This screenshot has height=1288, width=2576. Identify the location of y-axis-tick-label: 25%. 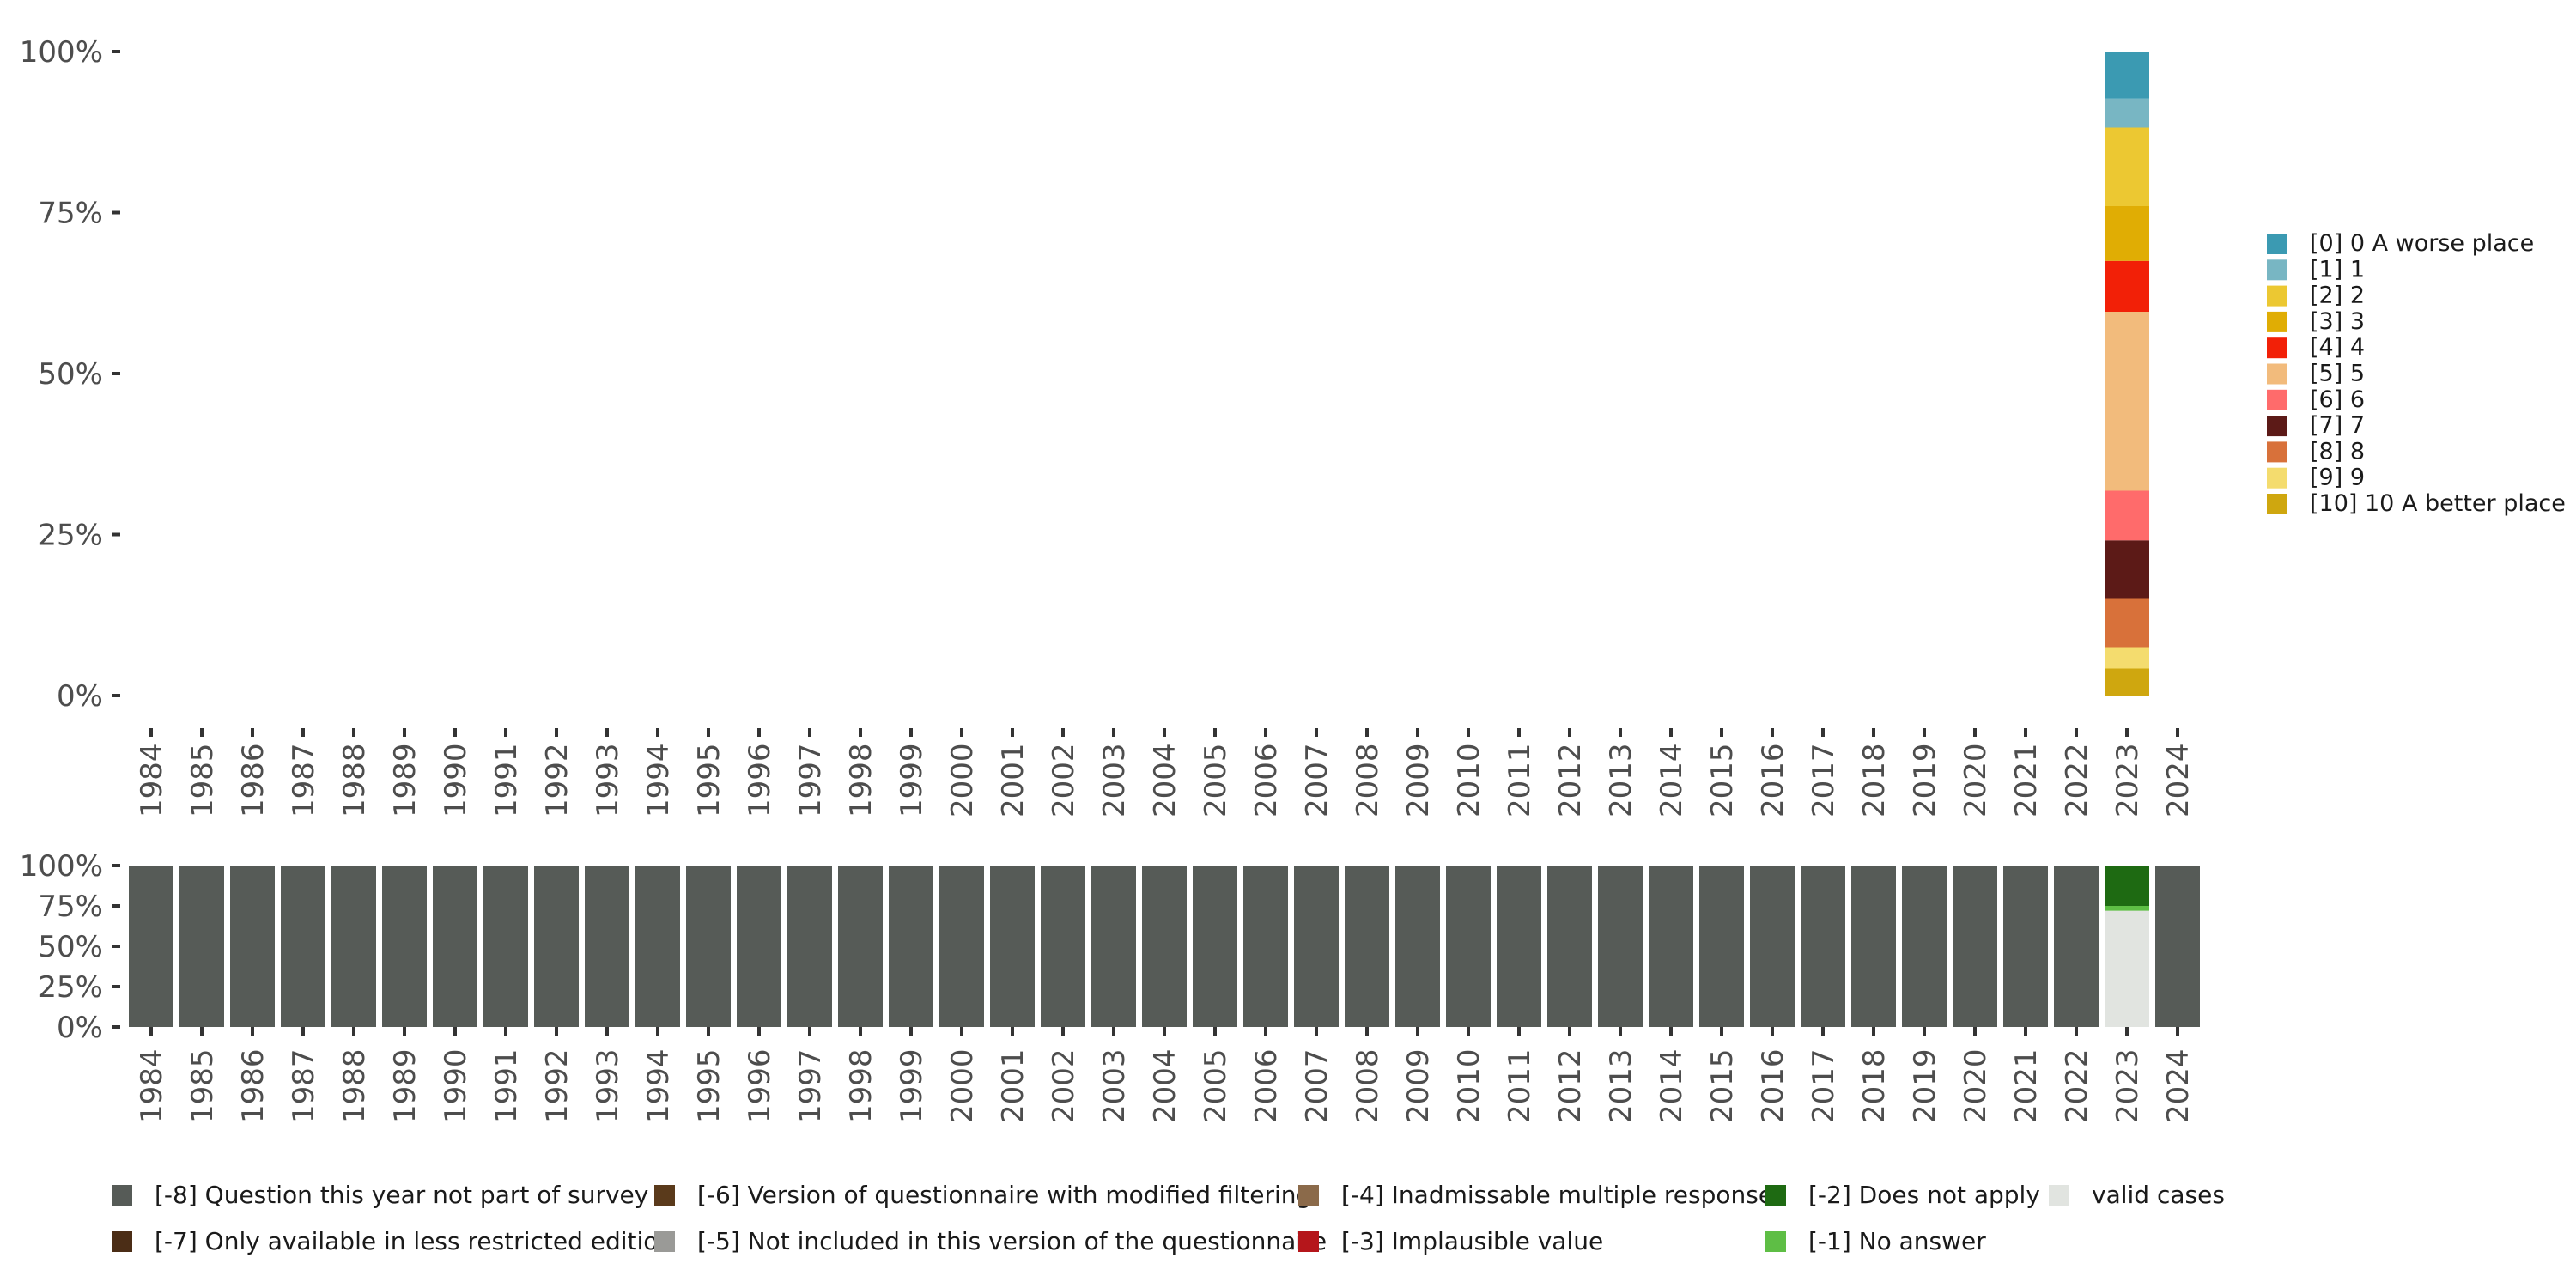
(70, 536).